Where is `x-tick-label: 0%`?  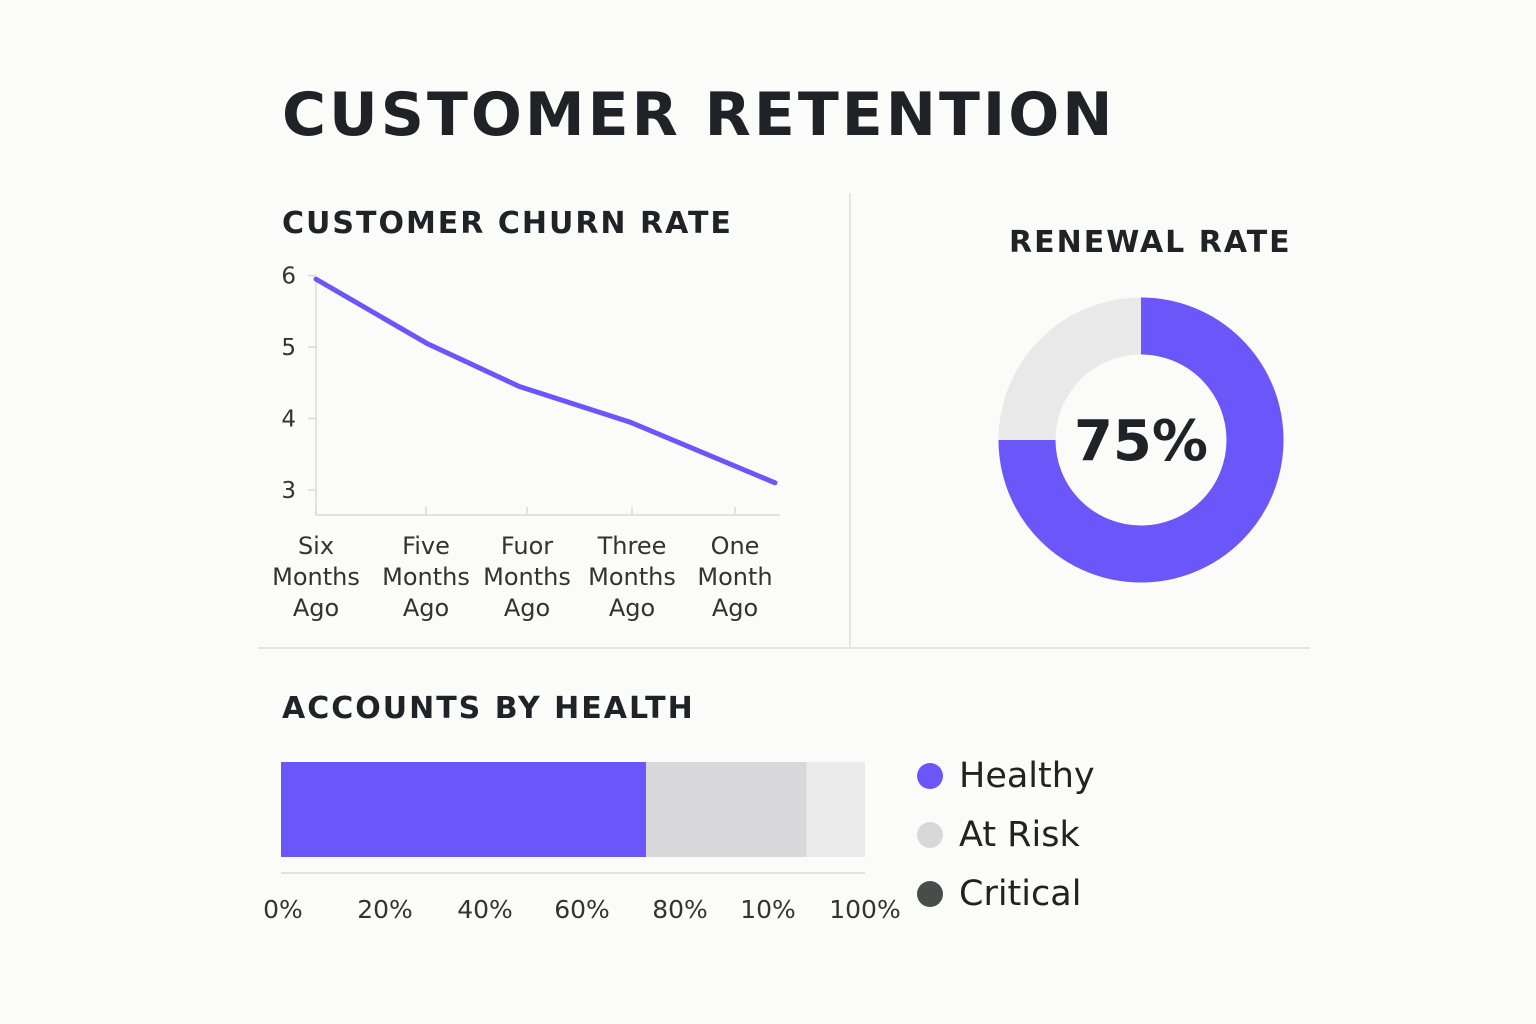 x-tick-label: 0% is located at coordinates (283, 909).